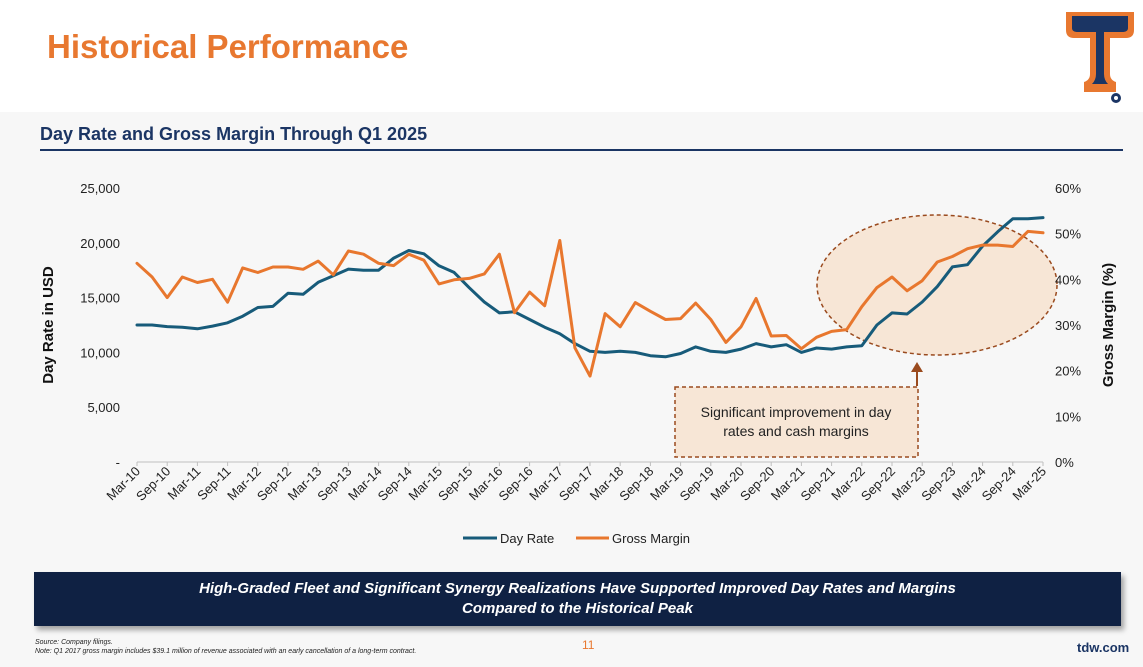  What do you see at coordinates (581, 150) in the screenshot?
I see `title-divider` at bounding box center [581, 150].